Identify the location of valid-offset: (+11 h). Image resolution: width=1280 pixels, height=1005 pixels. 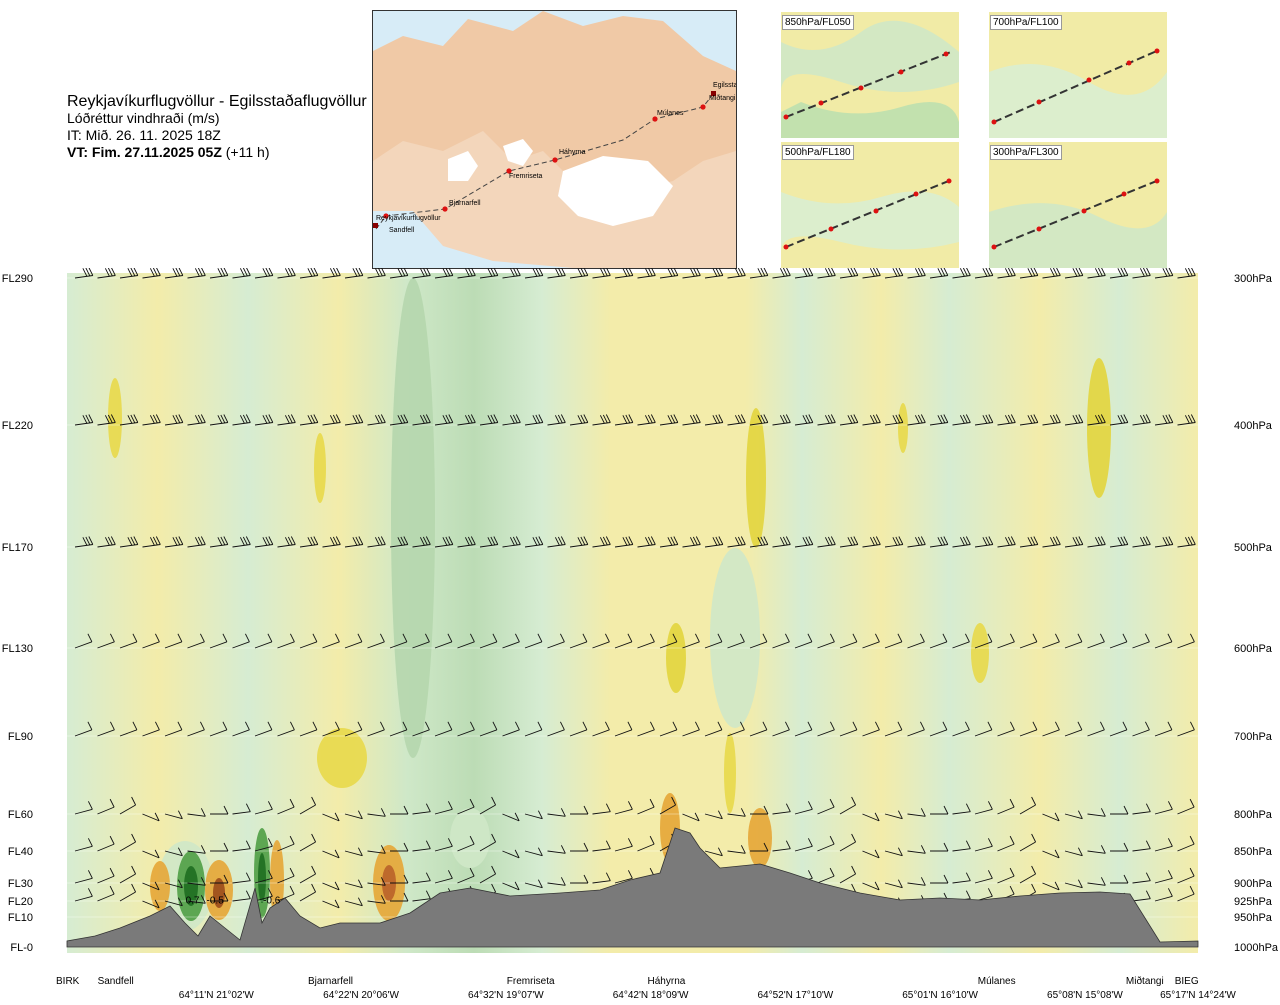
(247, 152).